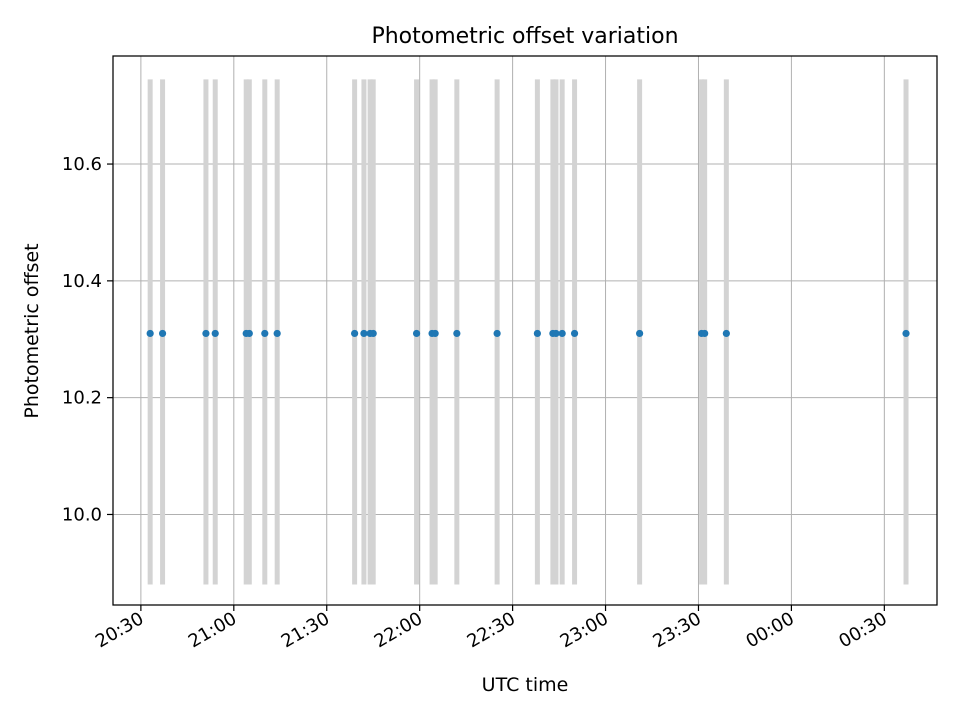 The width and height of the screenshot is (960, 724). I want to click on y-tick-label: 10.6, so click(82, 164).